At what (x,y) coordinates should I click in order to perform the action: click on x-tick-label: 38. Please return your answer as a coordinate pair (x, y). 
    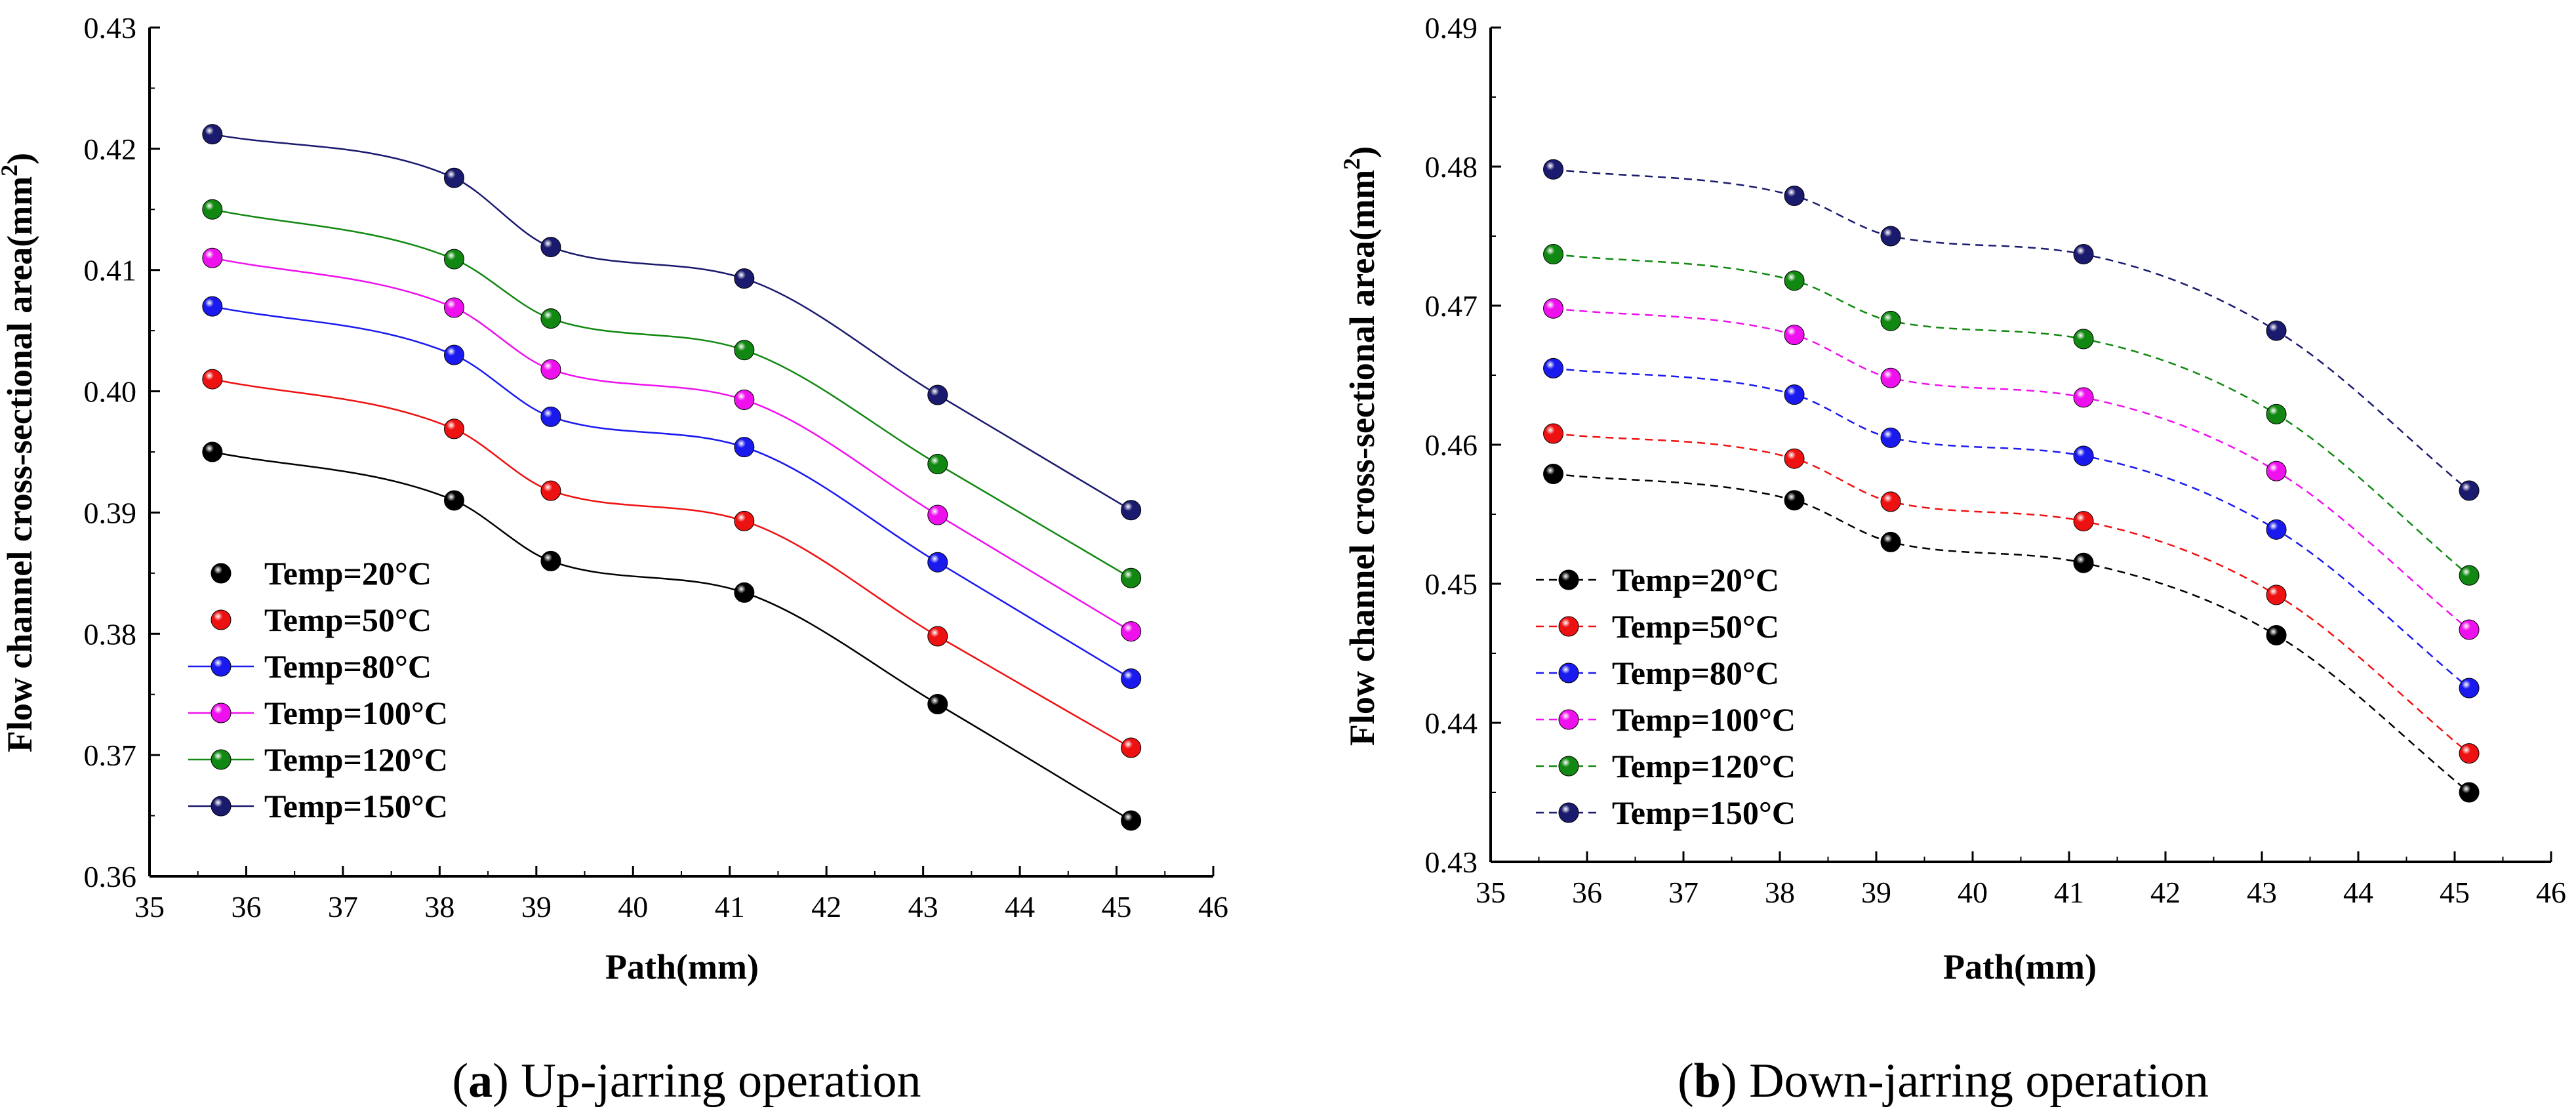
    Looking at the image, I should click on (439, 907).